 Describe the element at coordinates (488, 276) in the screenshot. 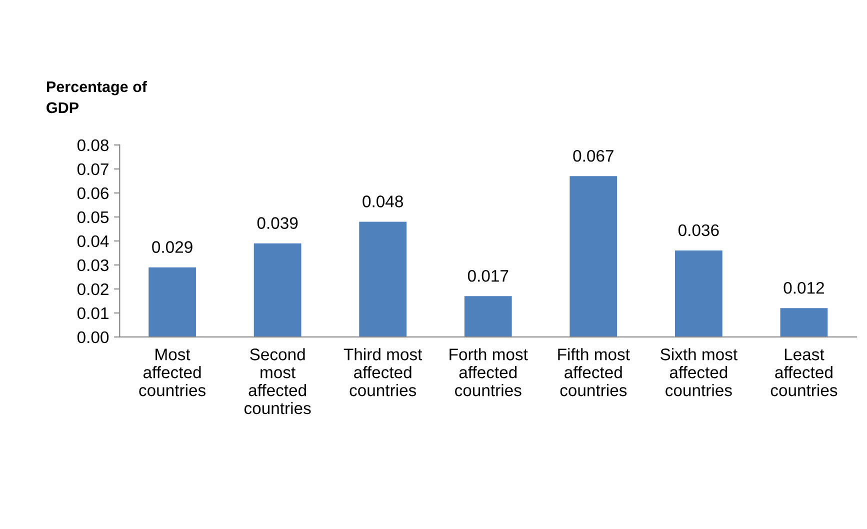

I see `data-label: 0.017` at that location.